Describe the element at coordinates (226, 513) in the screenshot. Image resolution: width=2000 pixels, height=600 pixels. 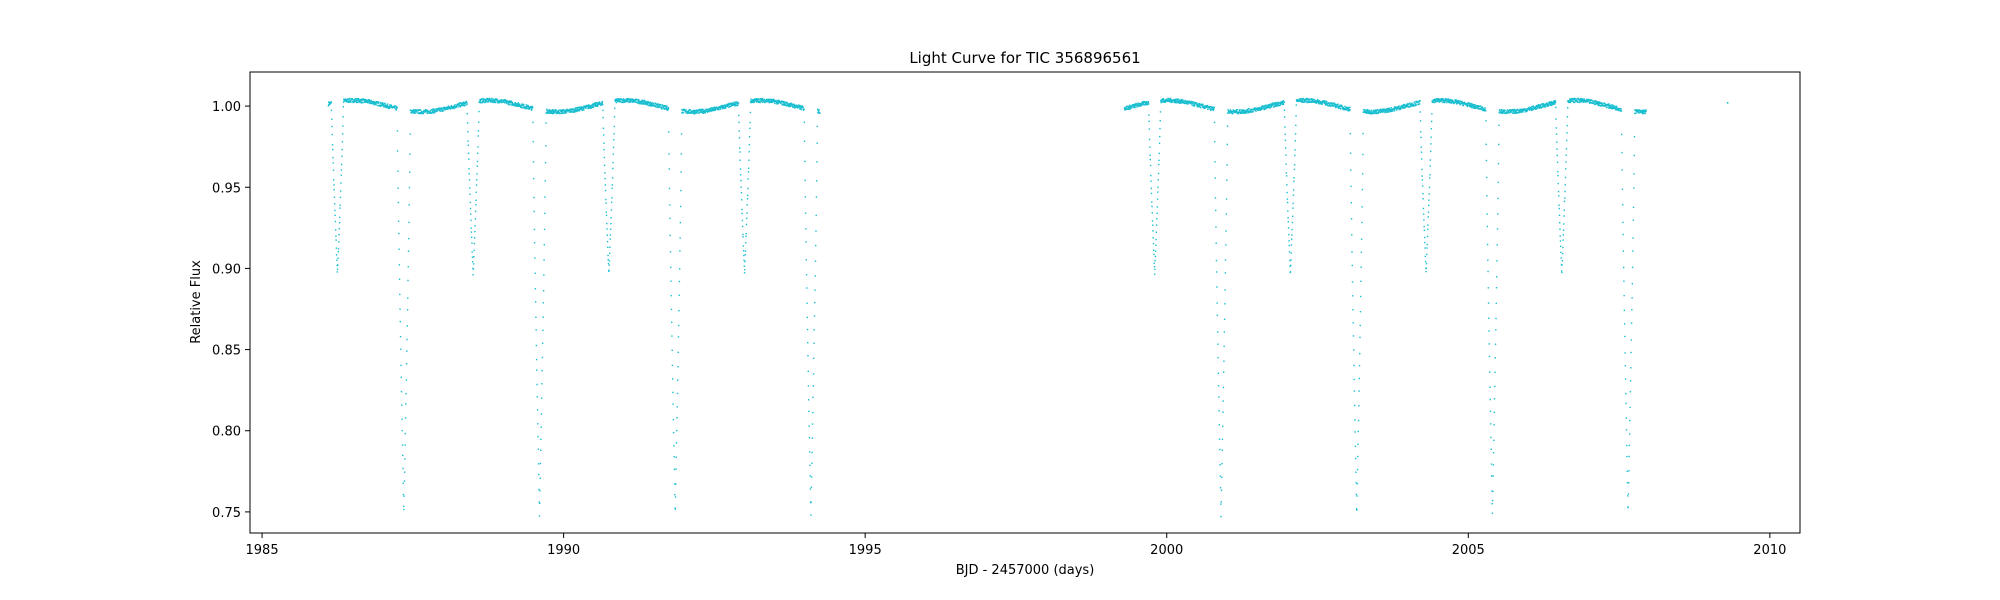
I see `y-tick-label: 0.75` at that location.